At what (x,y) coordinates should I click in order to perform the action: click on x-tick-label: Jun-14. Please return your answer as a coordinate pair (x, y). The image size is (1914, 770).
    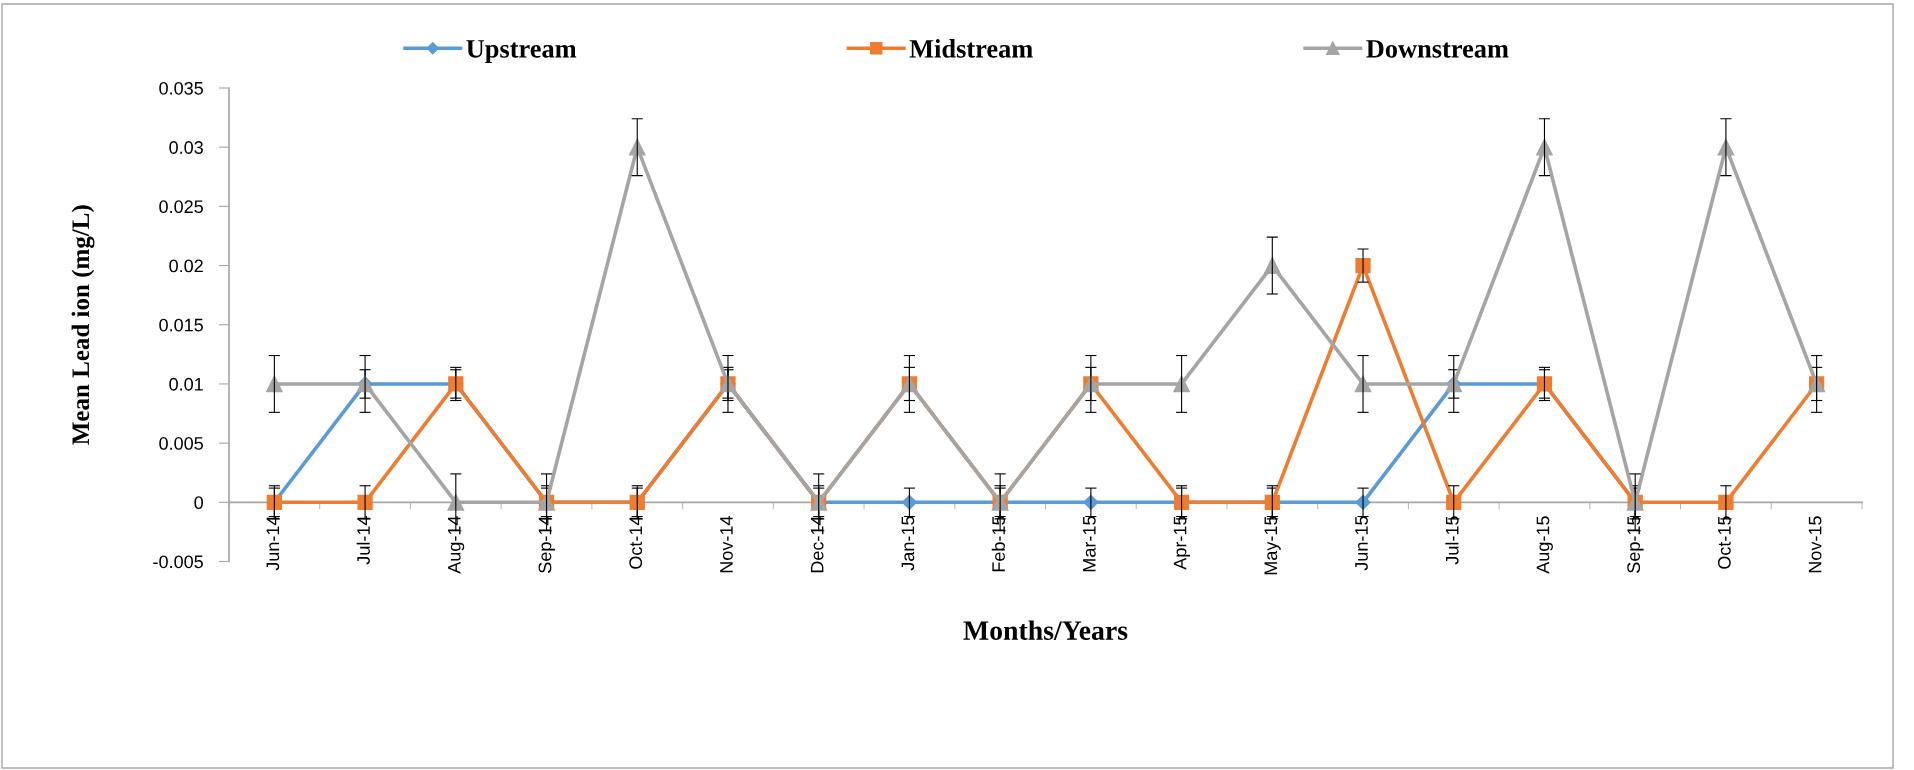
    Looking at the image, I should click on (273, 543).